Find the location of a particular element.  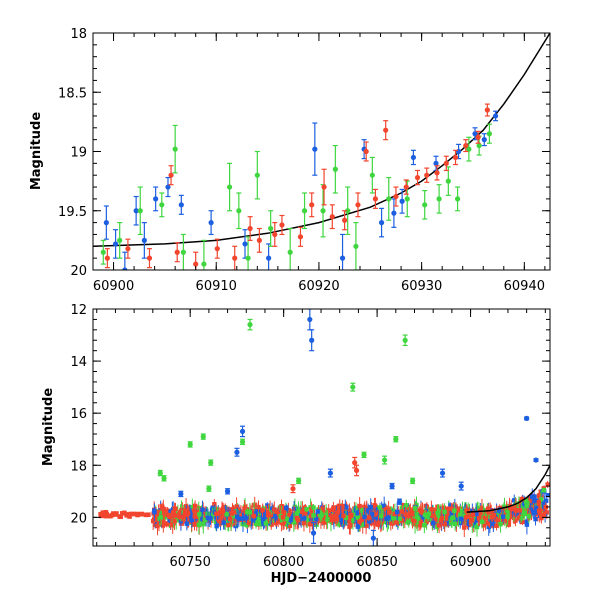

x-tick-label: 60920 is located at coordinates (318, 286).